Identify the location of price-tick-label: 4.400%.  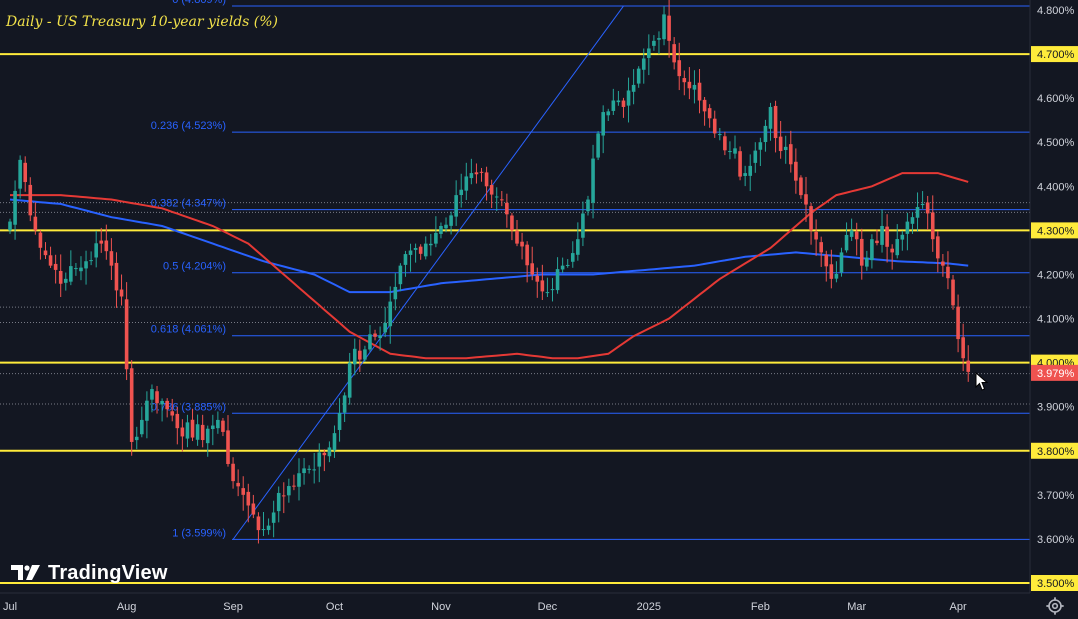
(1056, 187).